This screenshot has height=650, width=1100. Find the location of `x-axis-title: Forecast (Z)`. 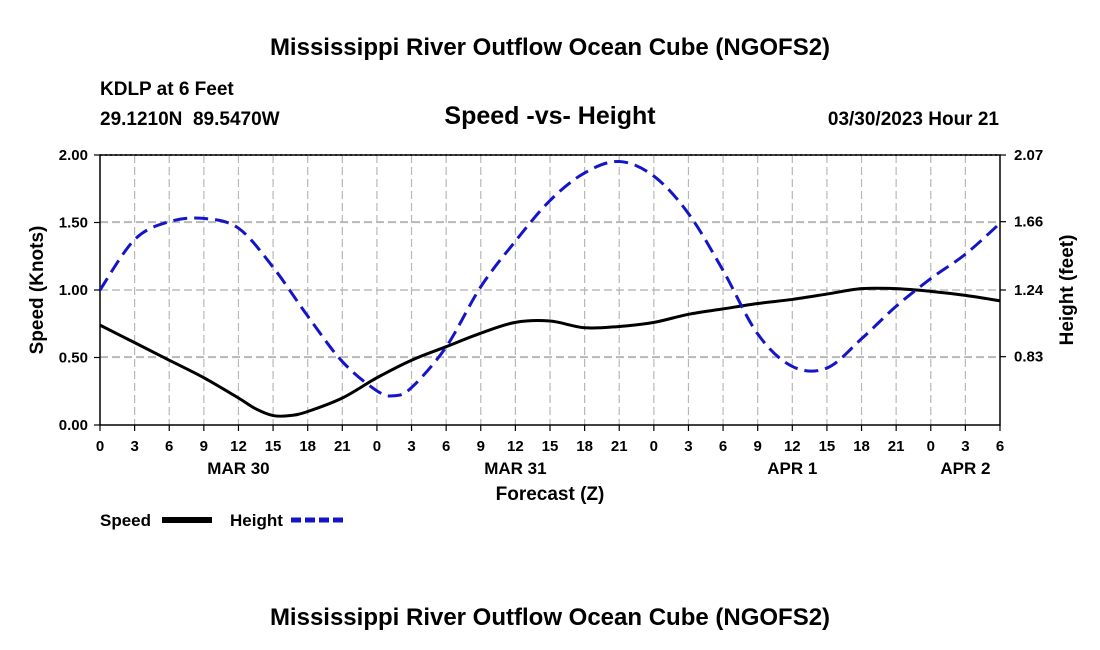

x-axis-title: Forecast (Z) is located at coordinates (550, 494).